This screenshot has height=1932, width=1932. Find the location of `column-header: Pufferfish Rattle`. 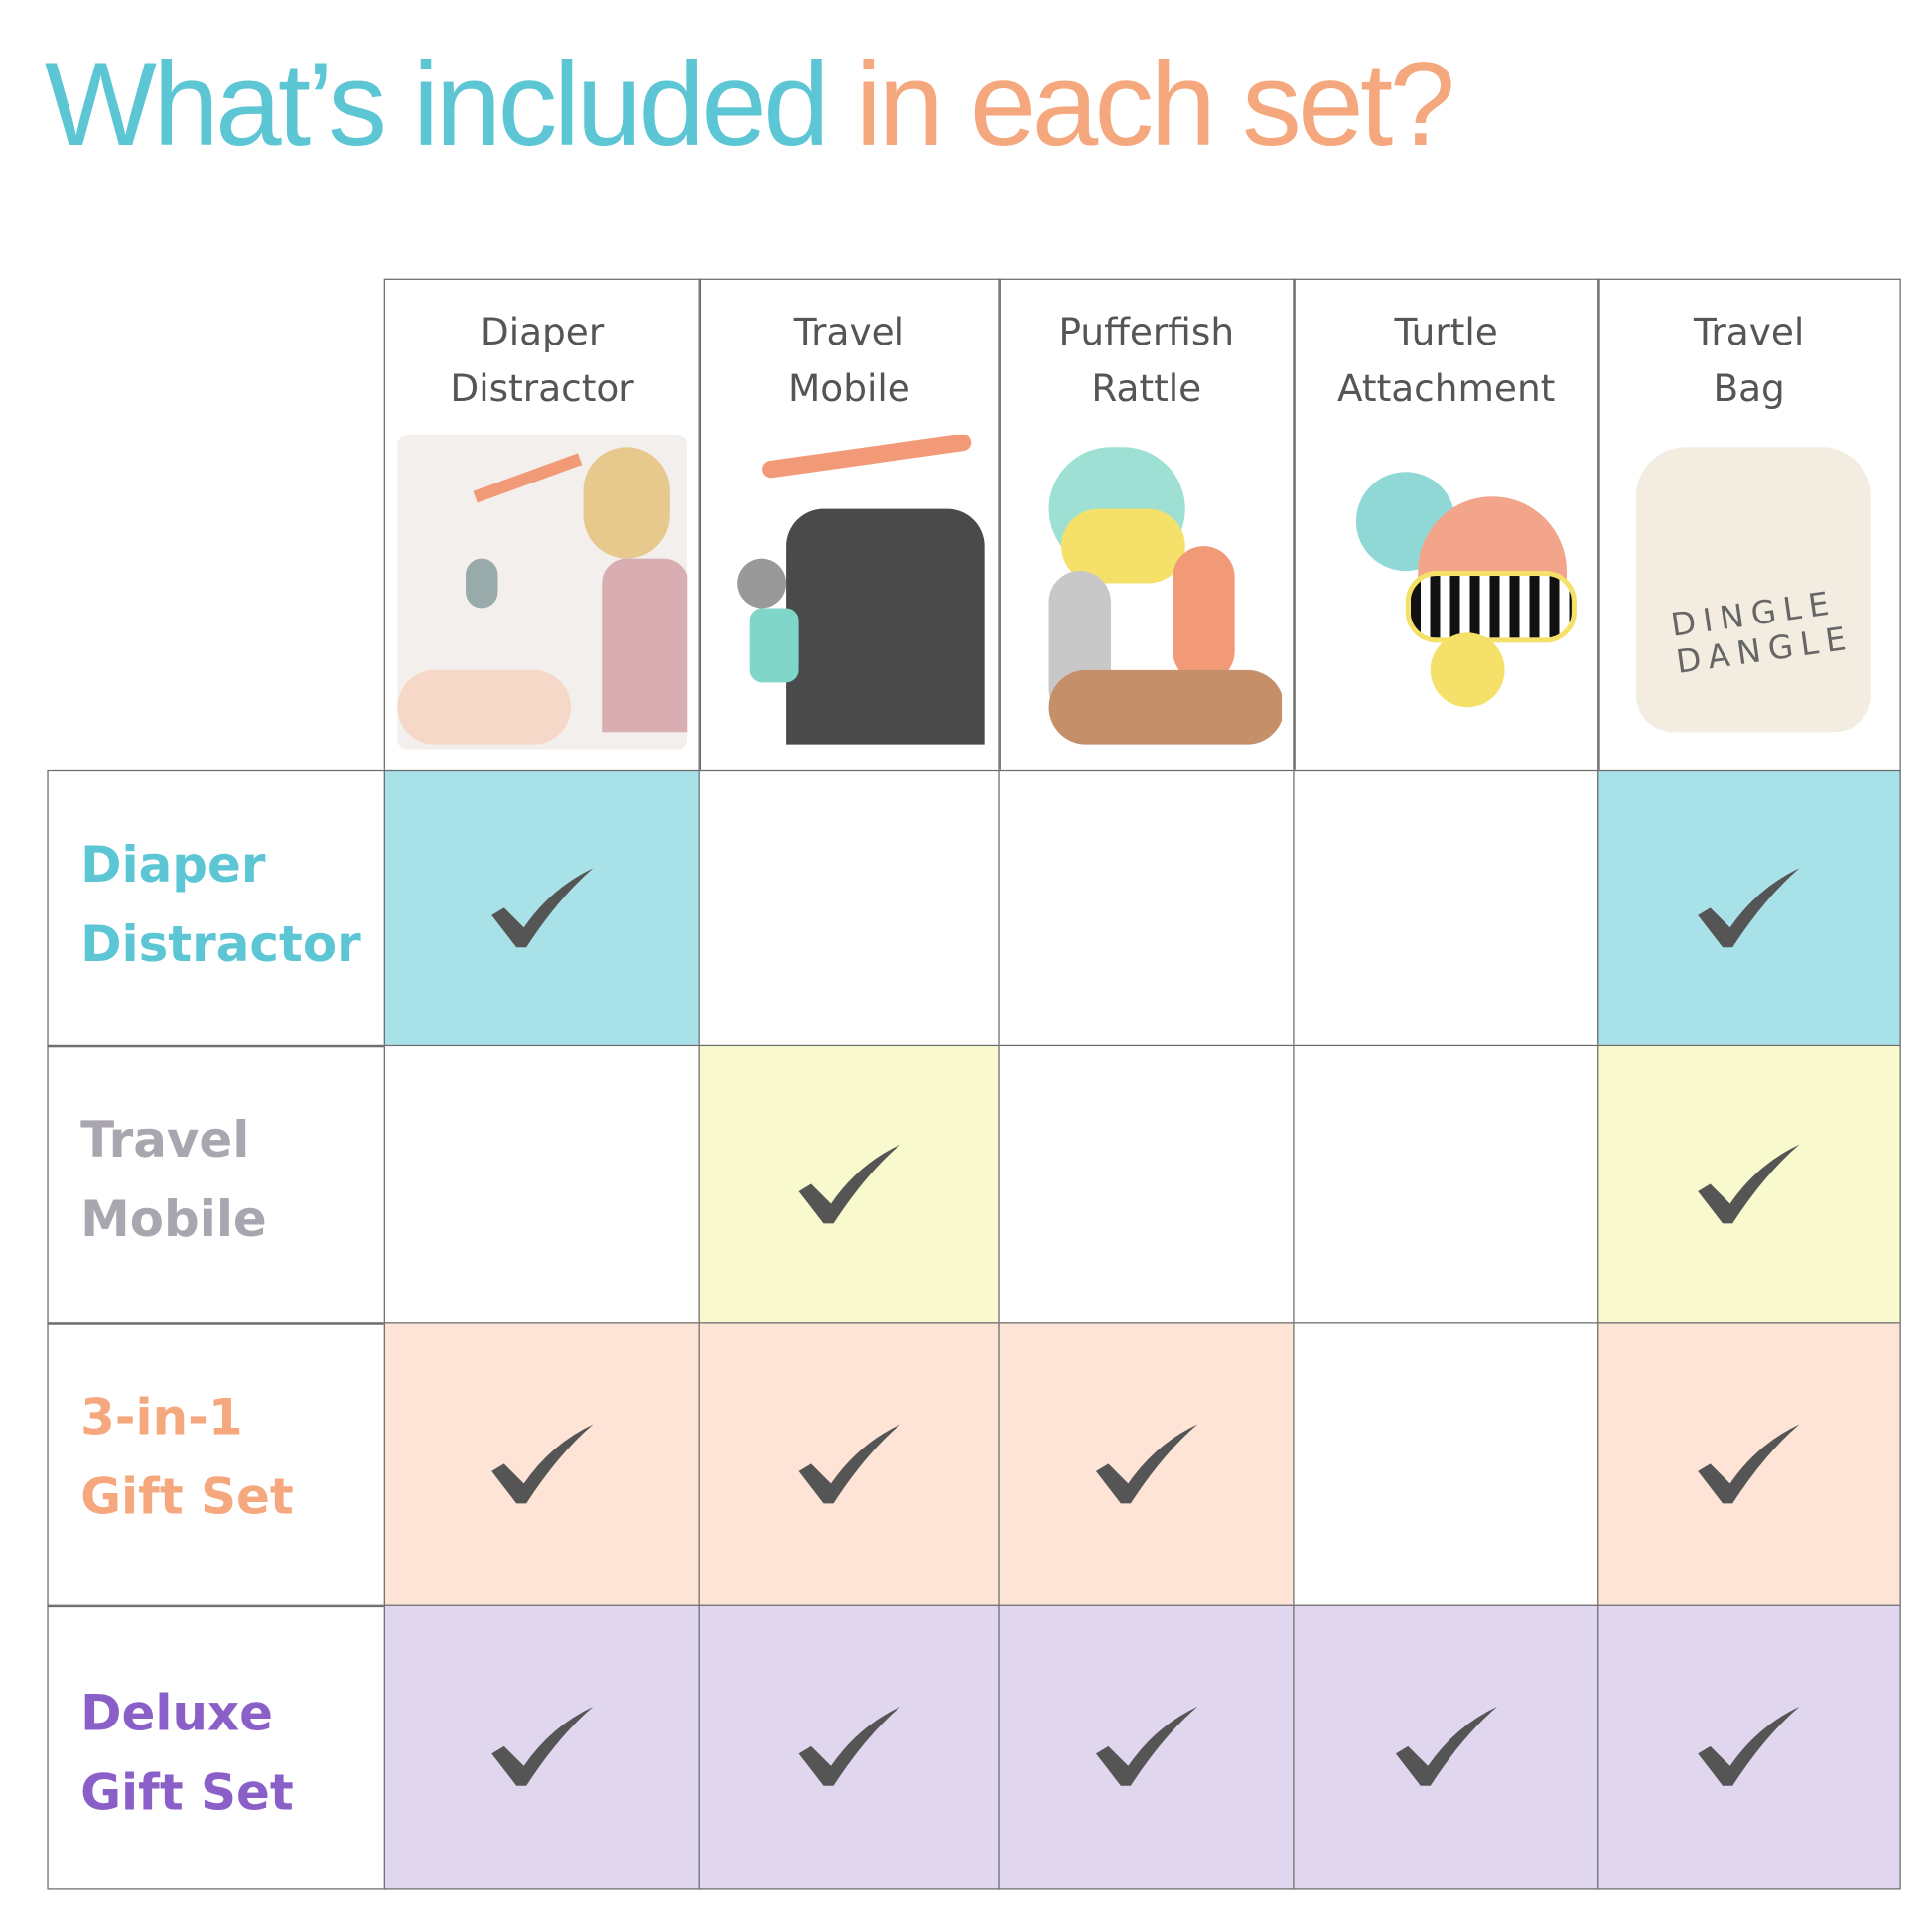

column-header: Pufferfish Rattle is located at coordinates (1147, 525).